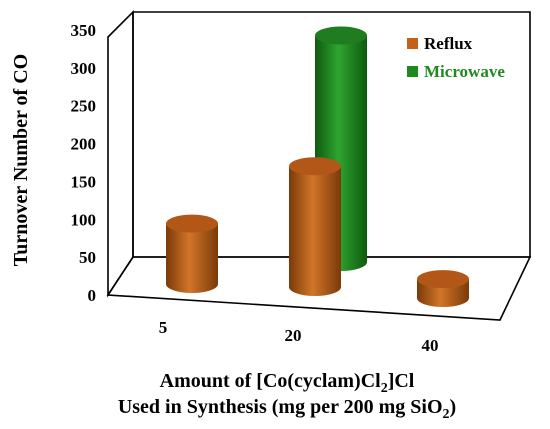 The height and width of the screenshot is (429, 550). What do you see at coordinates (293, 335) in the screenshot?
I see `x-tick-label: 20` at bounding box center [293, 335].